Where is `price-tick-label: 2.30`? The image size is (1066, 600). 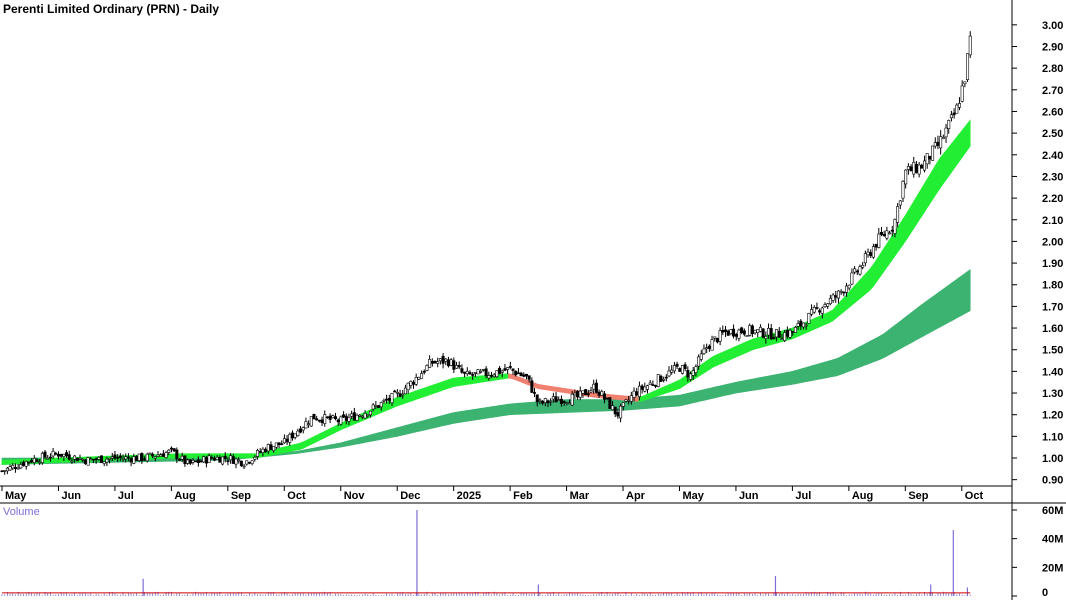 price-tick-label: 2.30 is located at coordinates (1052, 177).